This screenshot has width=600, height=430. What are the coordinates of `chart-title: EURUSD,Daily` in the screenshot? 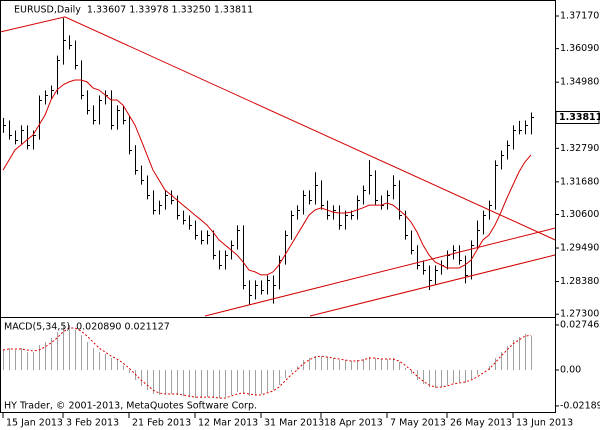 It's located at (47, 10).